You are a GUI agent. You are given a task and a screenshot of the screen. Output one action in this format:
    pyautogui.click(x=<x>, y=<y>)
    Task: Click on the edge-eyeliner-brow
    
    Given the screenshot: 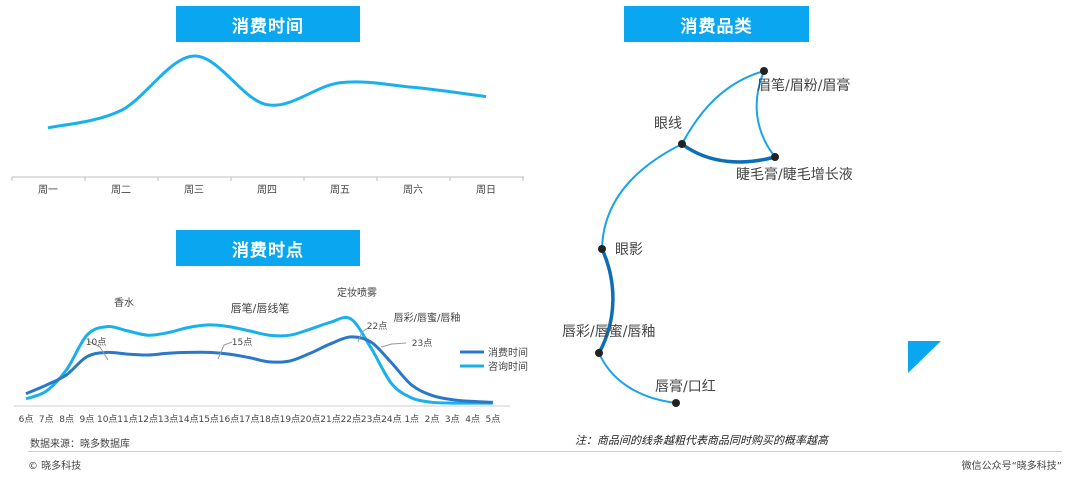 What is the action you would take?
    pyautogui.click(x=723, y=107)
    